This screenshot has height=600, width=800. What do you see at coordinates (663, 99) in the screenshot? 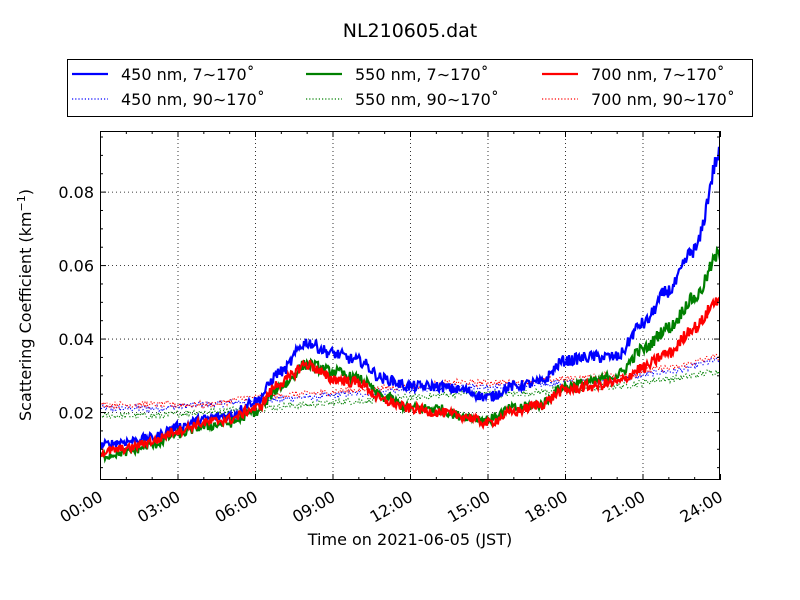
I see `legend-label: 700 nm, 90∼170˚` at bounding box center [663, 99].